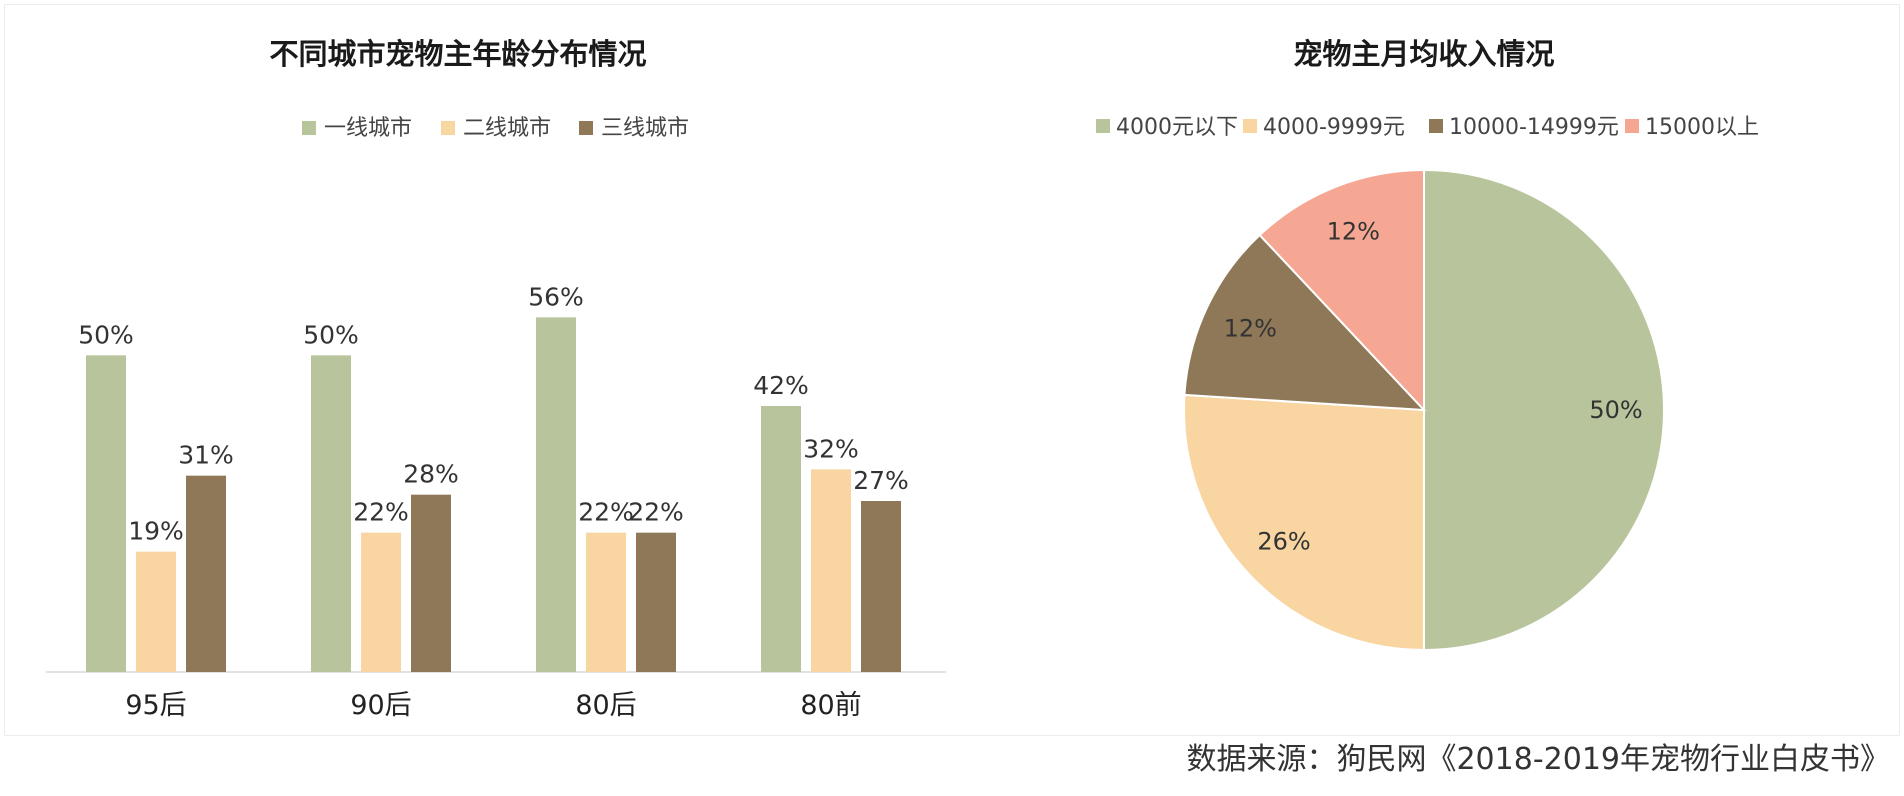 The width and height of the screenshot is (1904, 796). I want to click on bar-chart-legend: 一线城市 二线城市 三线城市, so click(495, 128).